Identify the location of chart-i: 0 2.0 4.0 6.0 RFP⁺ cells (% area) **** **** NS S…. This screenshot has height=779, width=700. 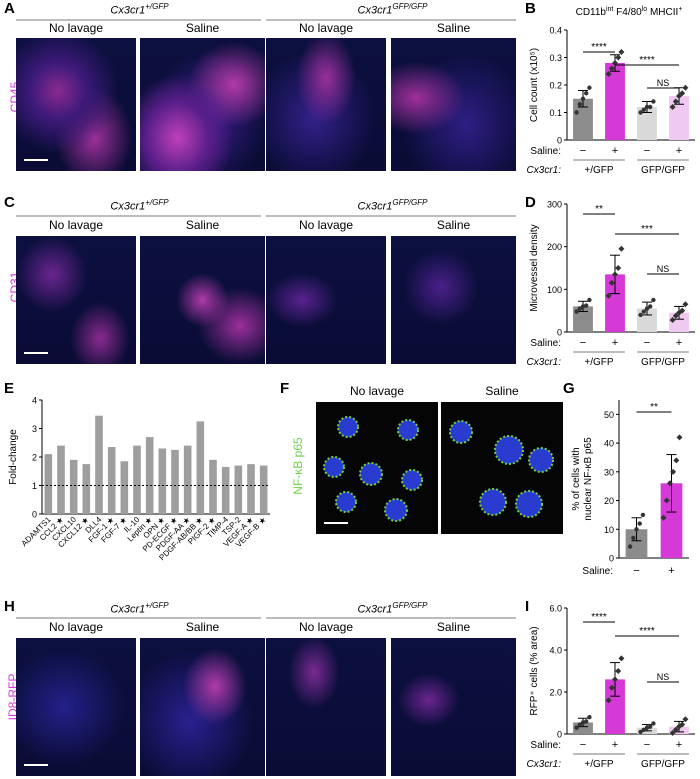
(611, 687).